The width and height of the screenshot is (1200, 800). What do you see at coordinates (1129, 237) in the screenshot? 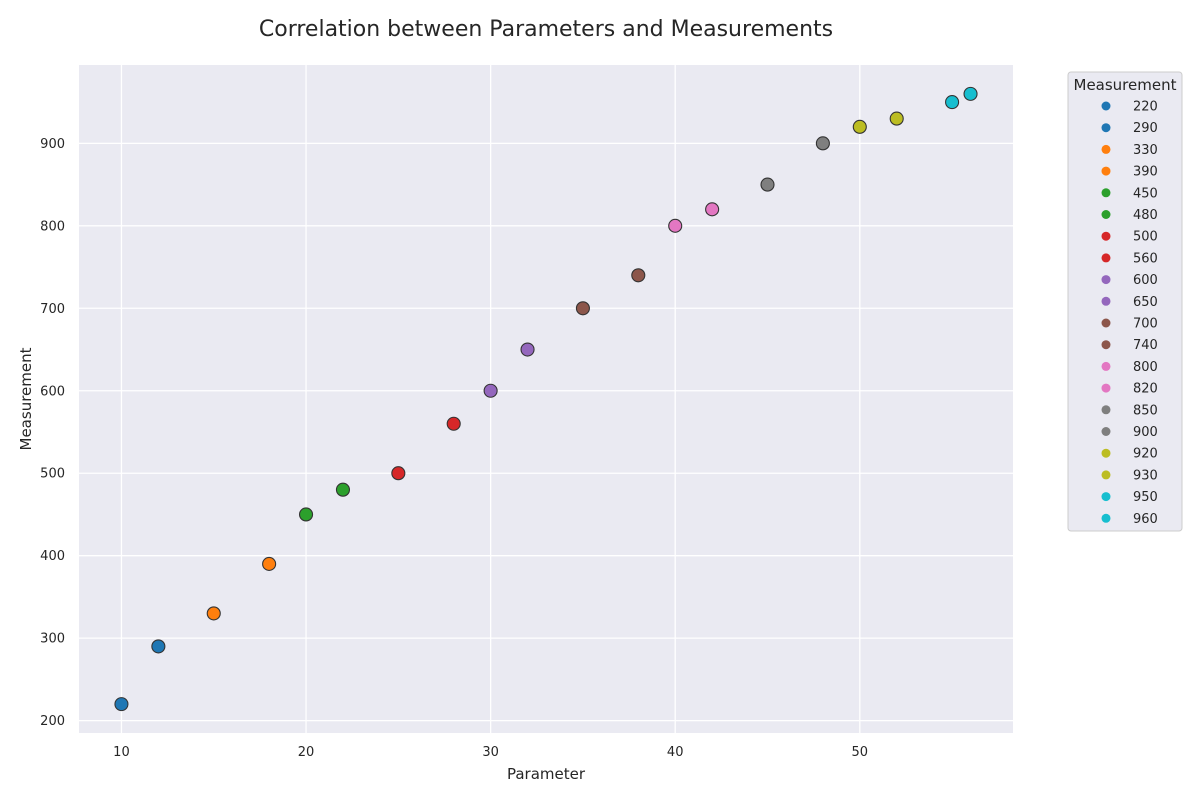
I see `legend-item: 500` at bounding box center [1129, 237].